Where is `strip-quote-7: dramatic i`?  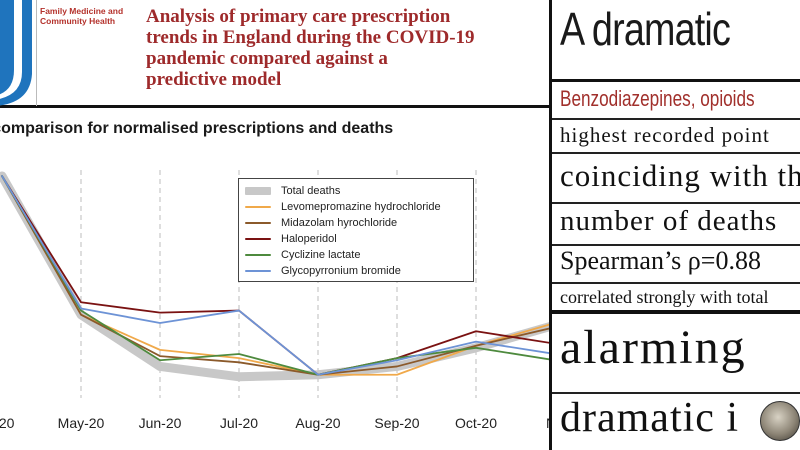 strip-quote-7: dramatic i is located at coordinates (676, 422).